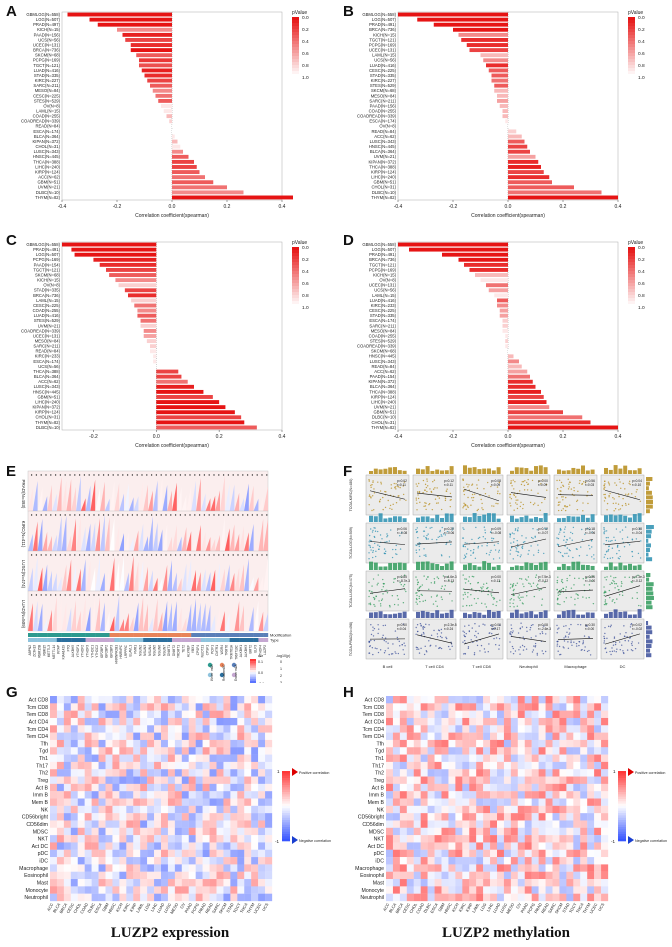  I want to click on cancer-label: SKCM, so click(223, 908).